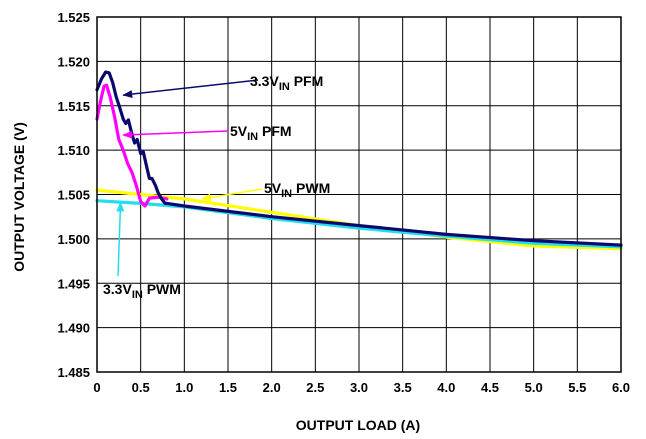 The width and height of the screenshot is (646, 439). Describe the element at coordinates (73, 372) in the screenshot. I see `y-tick-label: 1.485` at that location.